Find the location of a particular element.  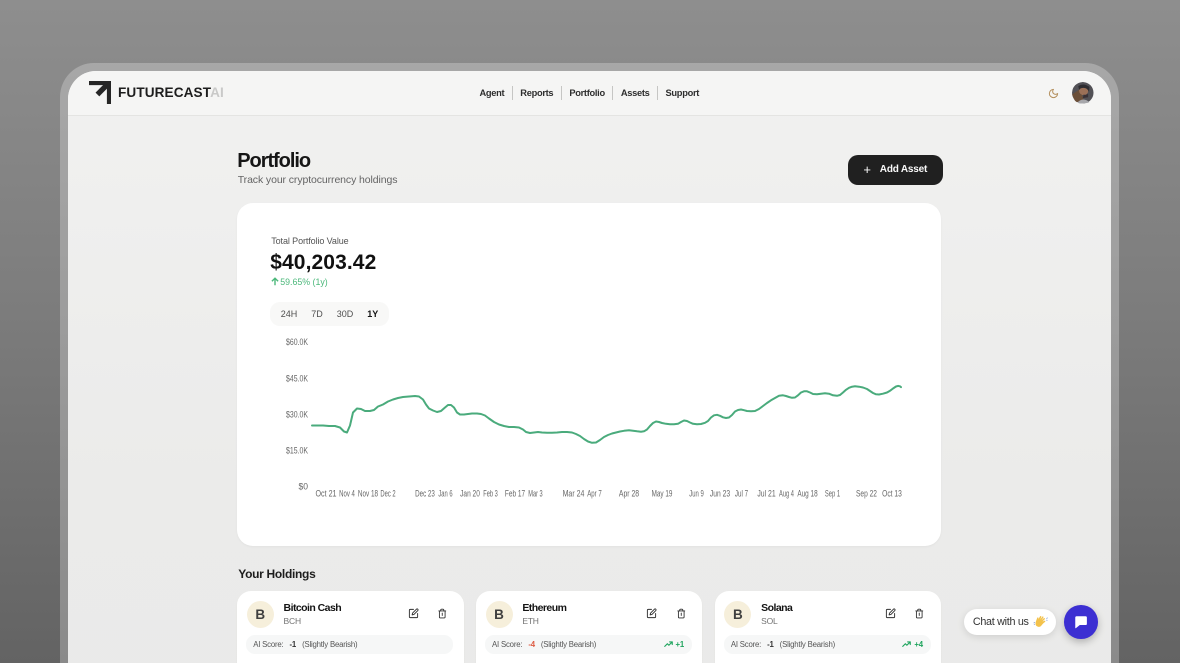

svg-text: Jul 21 is located at coordinates (767, 493).